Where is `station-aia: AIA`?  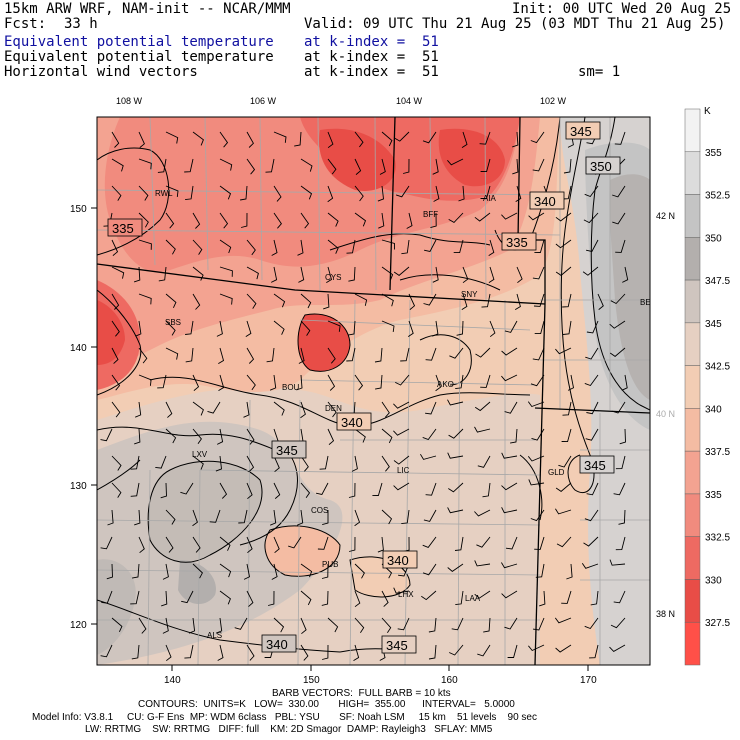 station-aia: AIA is located at coordinates (490, 198).